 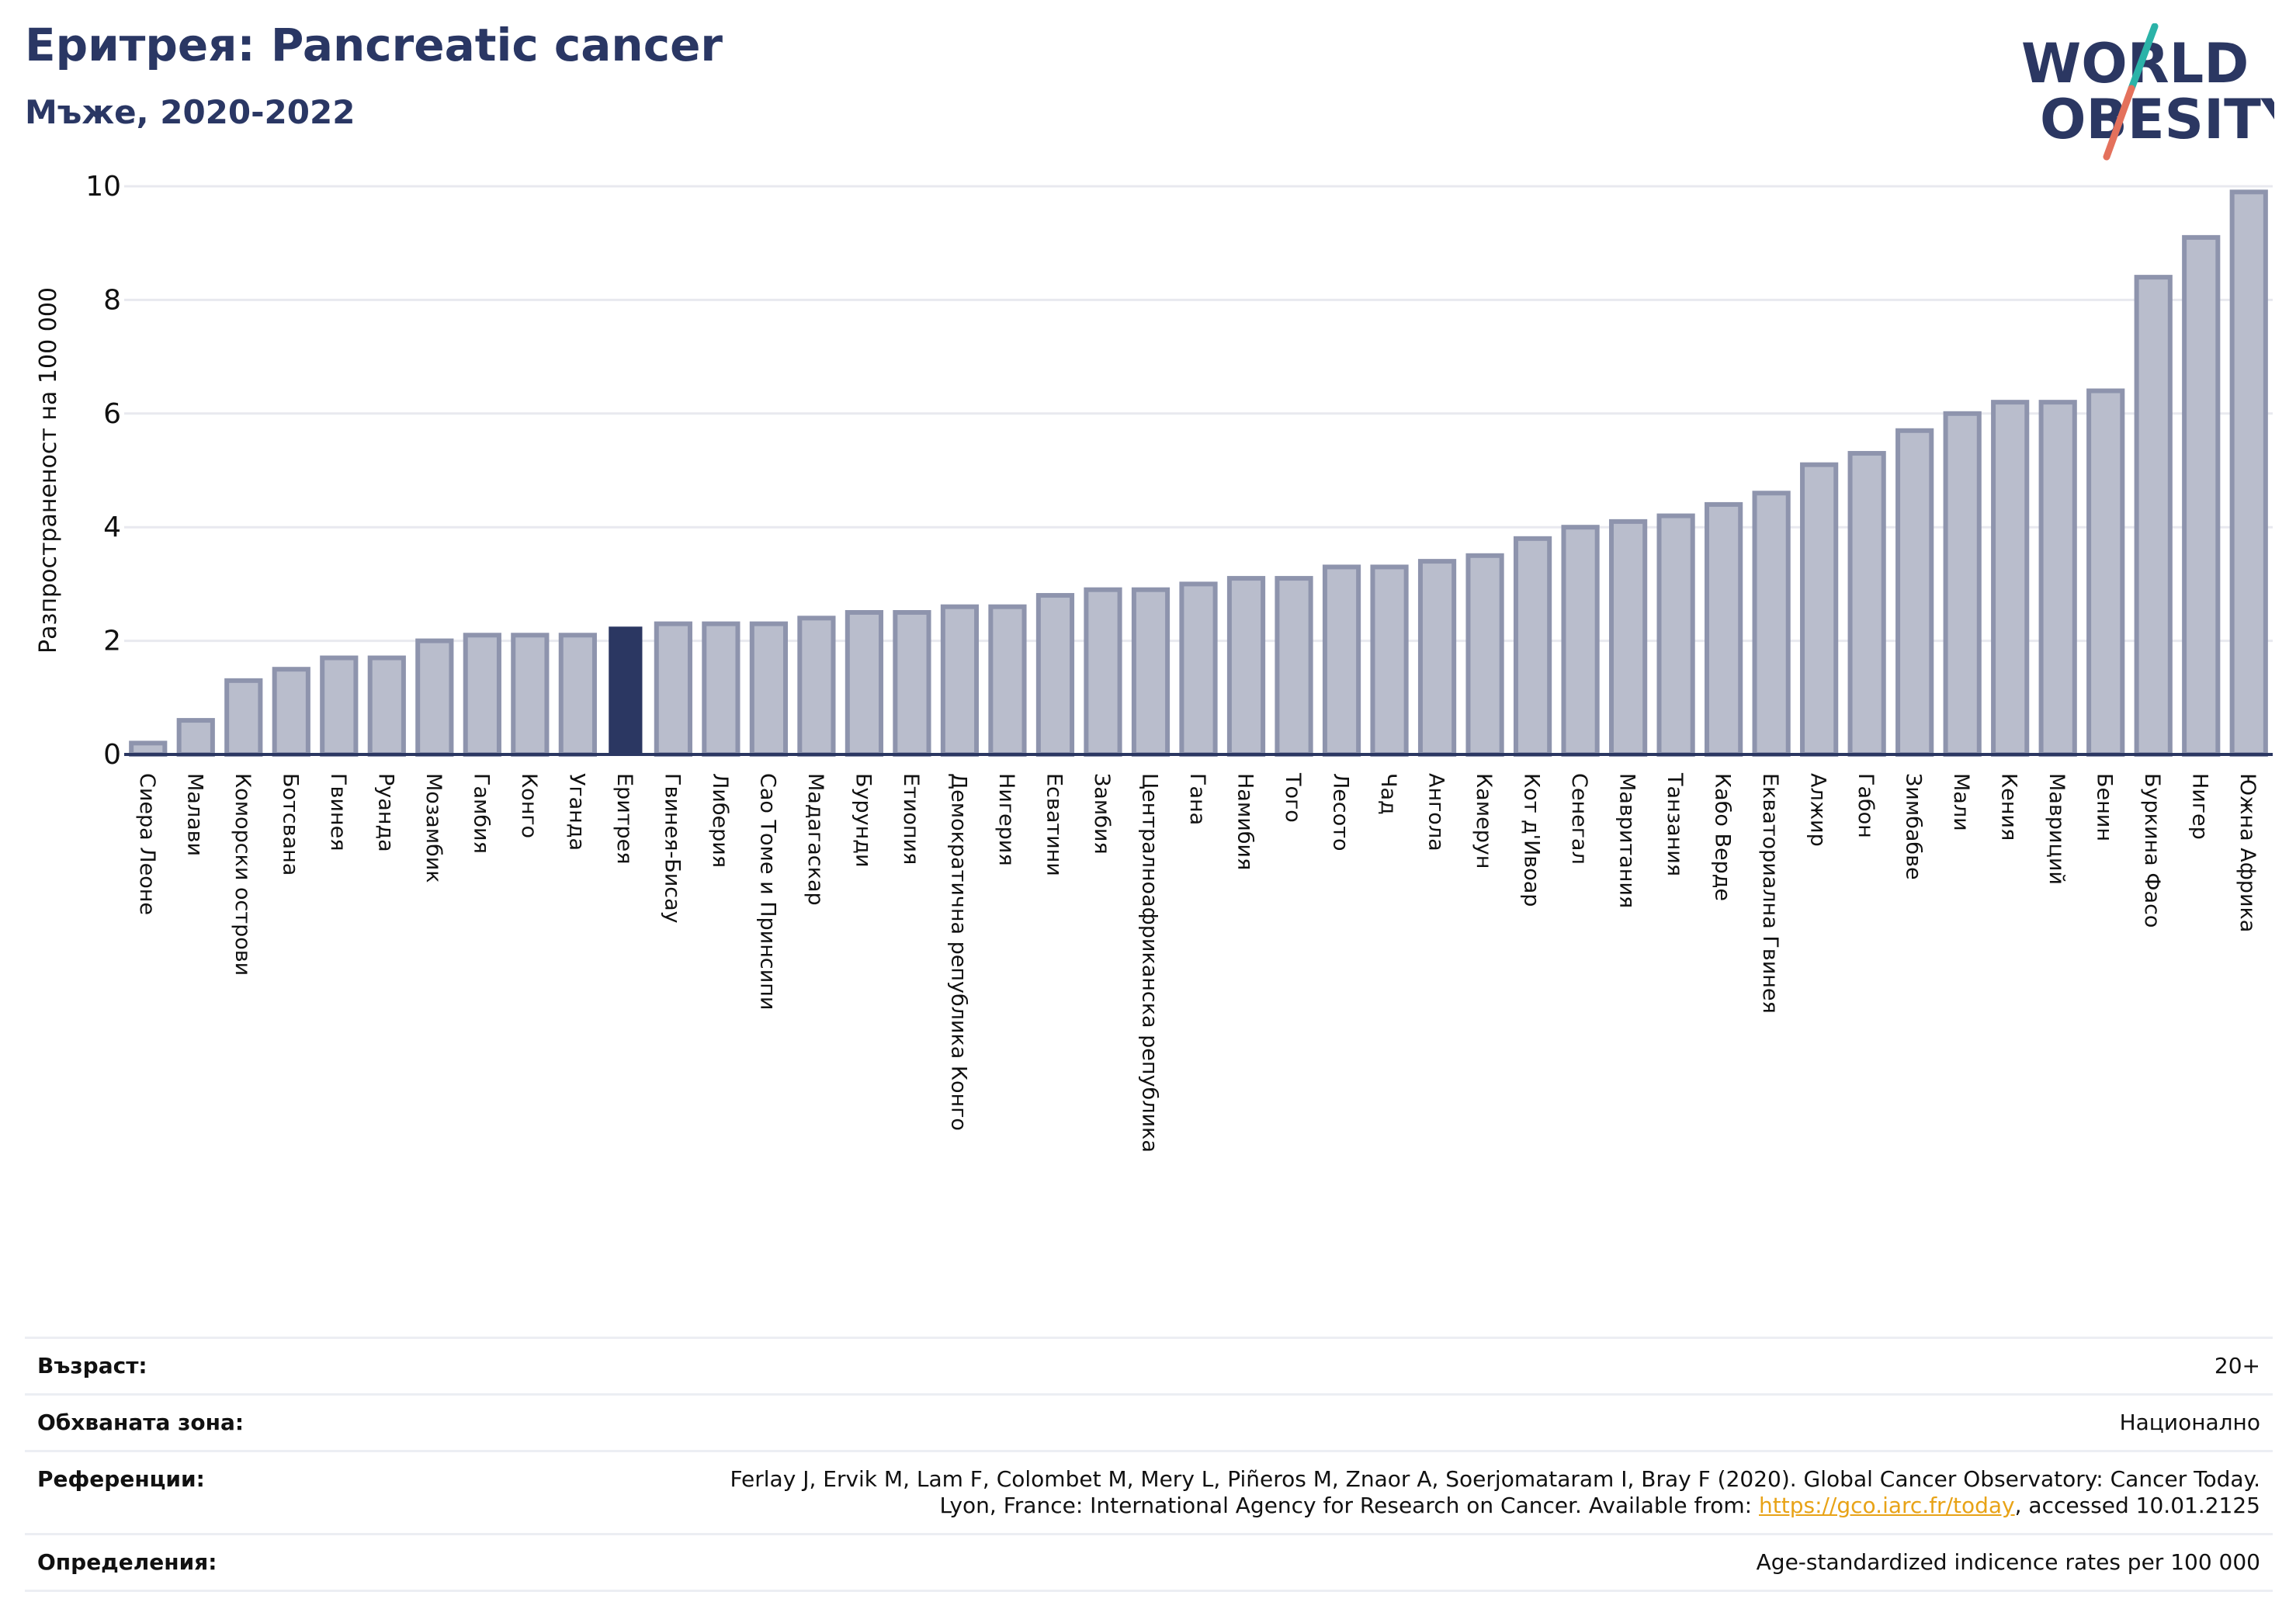 What do you see at coordinates (2105, 807) in the screenshot?
I see `x-tick-label: Бенин` at bounding box center [2105, 807].